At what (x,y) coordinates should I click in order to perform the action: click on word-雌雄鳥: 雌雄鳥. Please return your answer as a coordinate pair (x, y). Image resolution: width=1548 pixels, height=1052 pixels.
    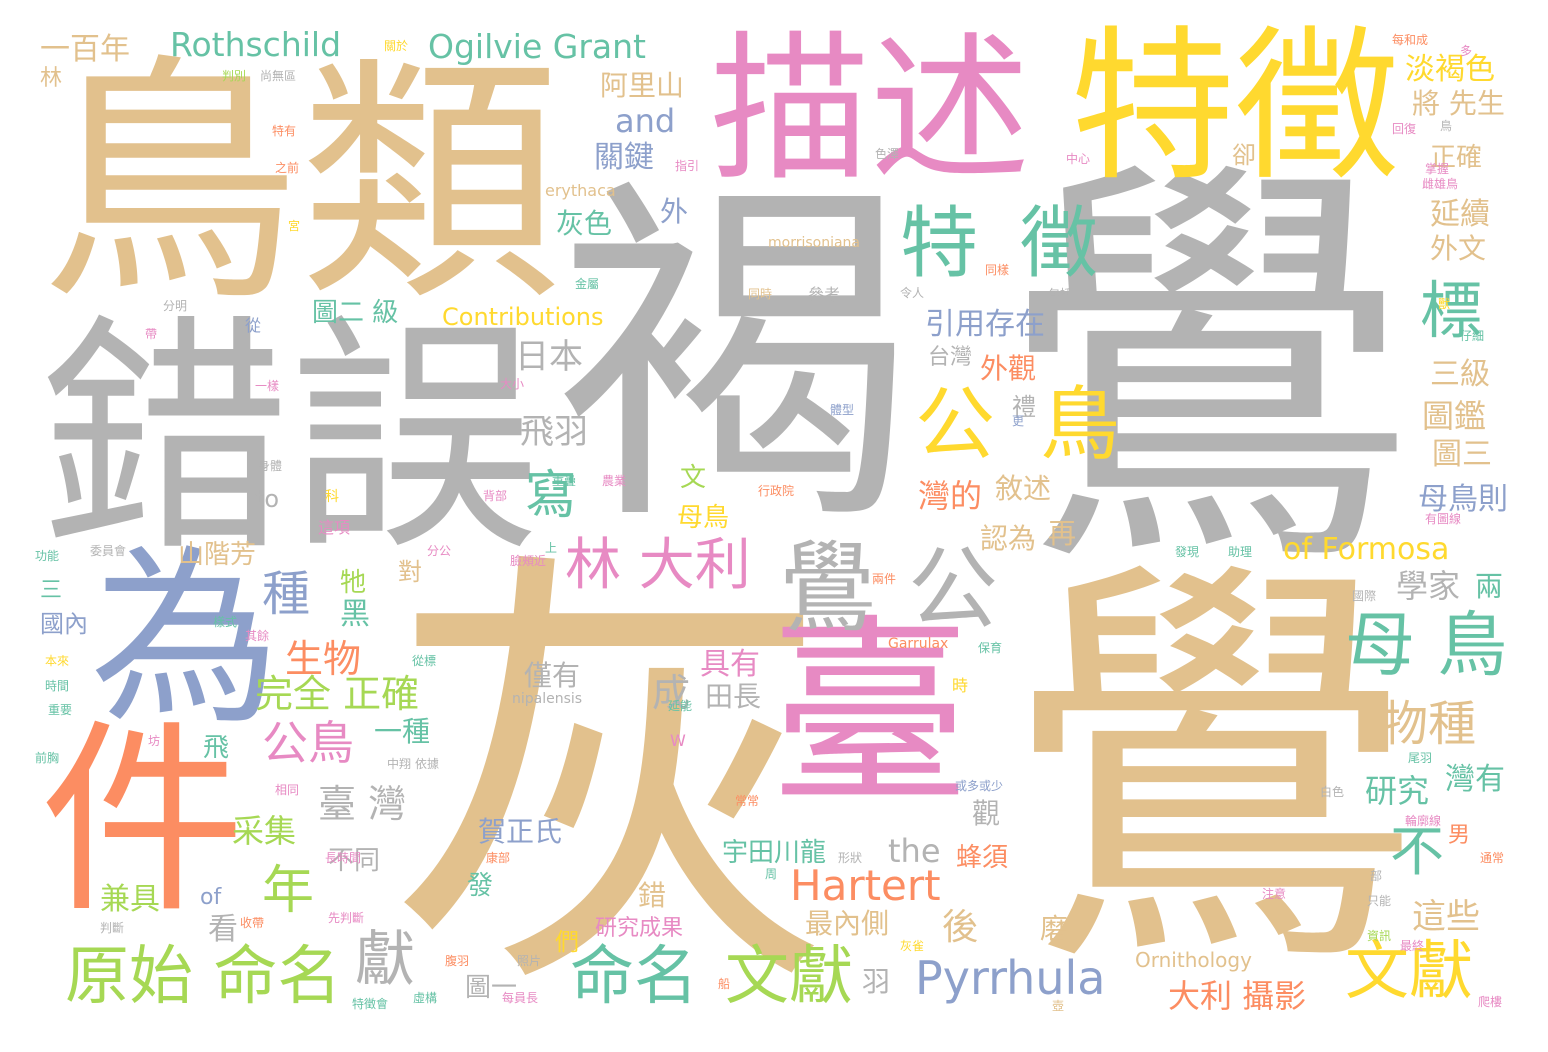
    Looking at the image, I should click on (1440, 184).